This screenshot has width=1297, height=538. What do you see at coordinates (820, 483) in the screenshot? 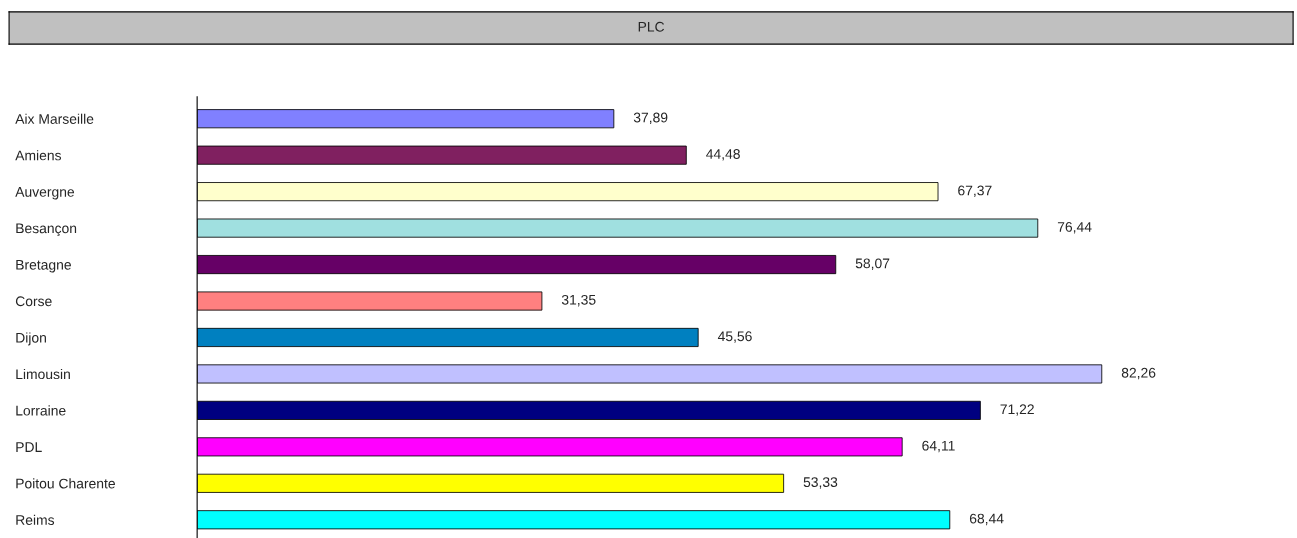
I see `data-label: 53,33` at bounding box center [820, 483].